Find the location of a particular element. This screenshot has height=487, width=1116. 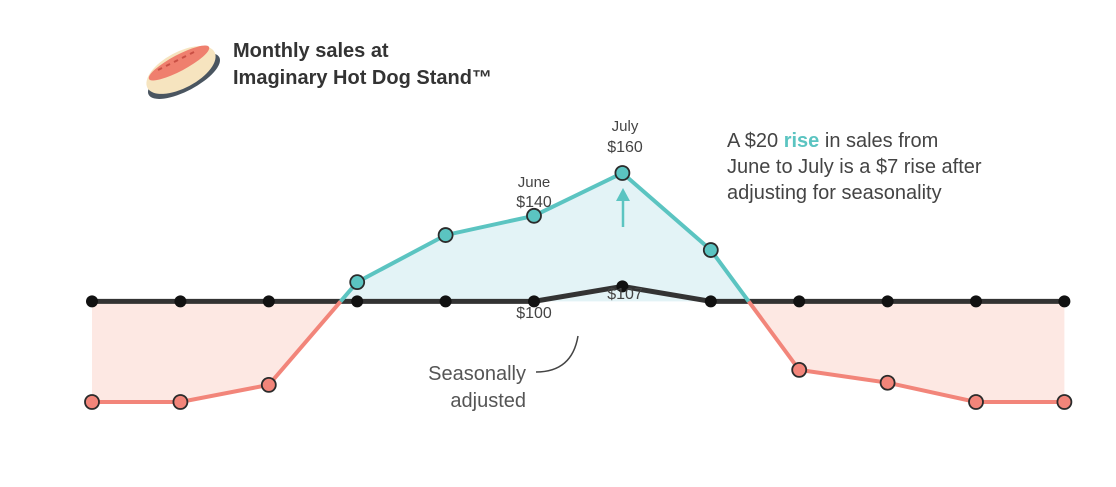

hot-dog-icon is located at coordinates (183, 72).